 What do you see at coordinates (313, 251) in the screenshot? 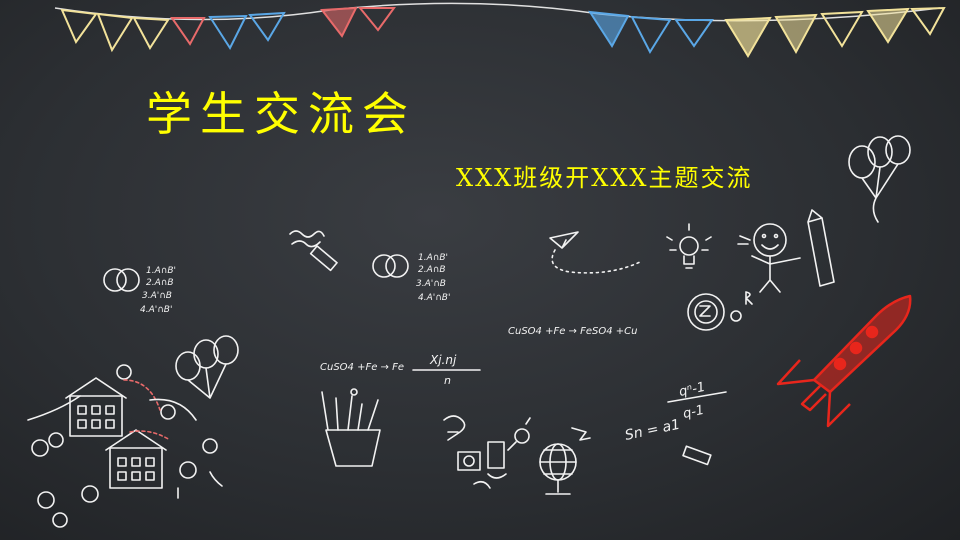
I see `chalk-icon` at bounding box center [313, 251].